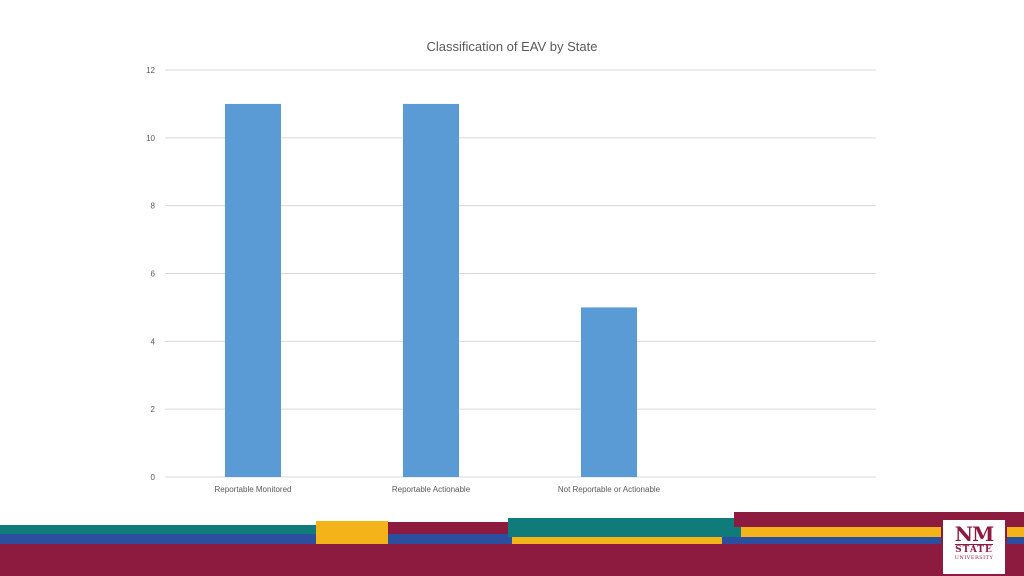 The height and width of the screenshot is (576, 1024). I want to click on footer-teal-left, so click(159, 529).